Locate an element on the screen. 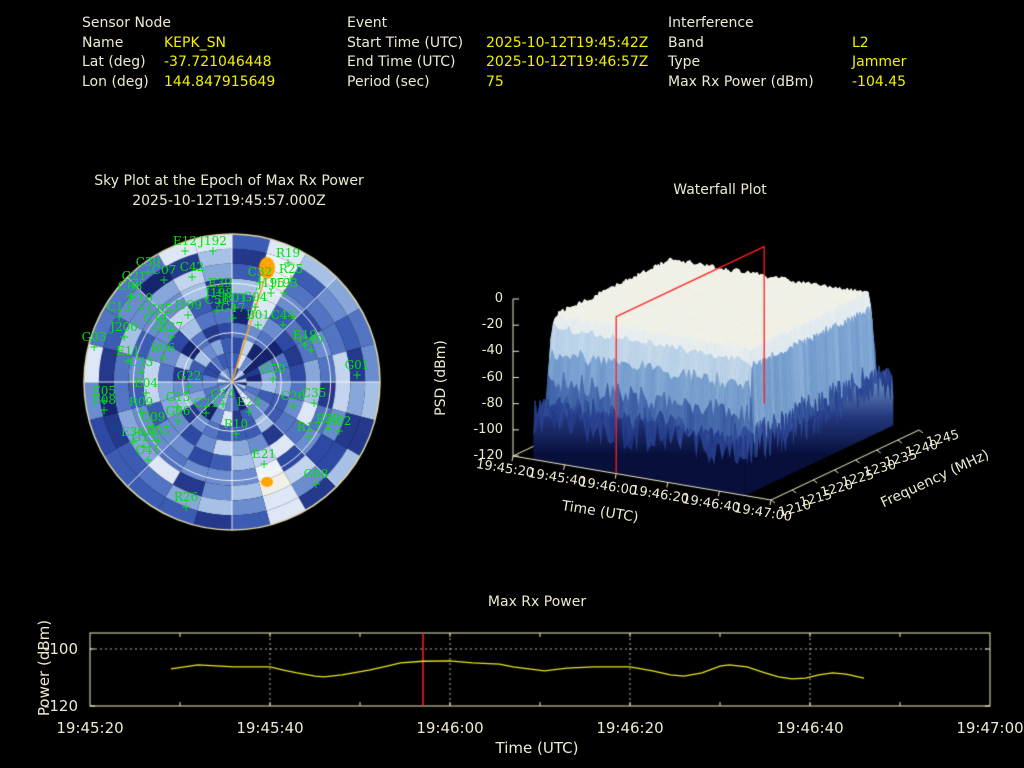 This screenshot has height=768, width=1024. satellite-label: B01 is located at coordinates (235, 298).